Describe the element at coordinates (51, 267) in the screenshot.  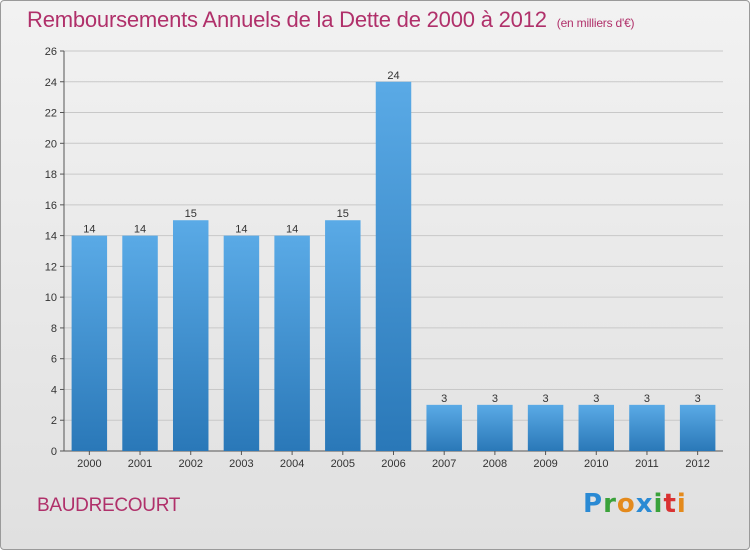
I see `y-tick-label: 12` at that location.